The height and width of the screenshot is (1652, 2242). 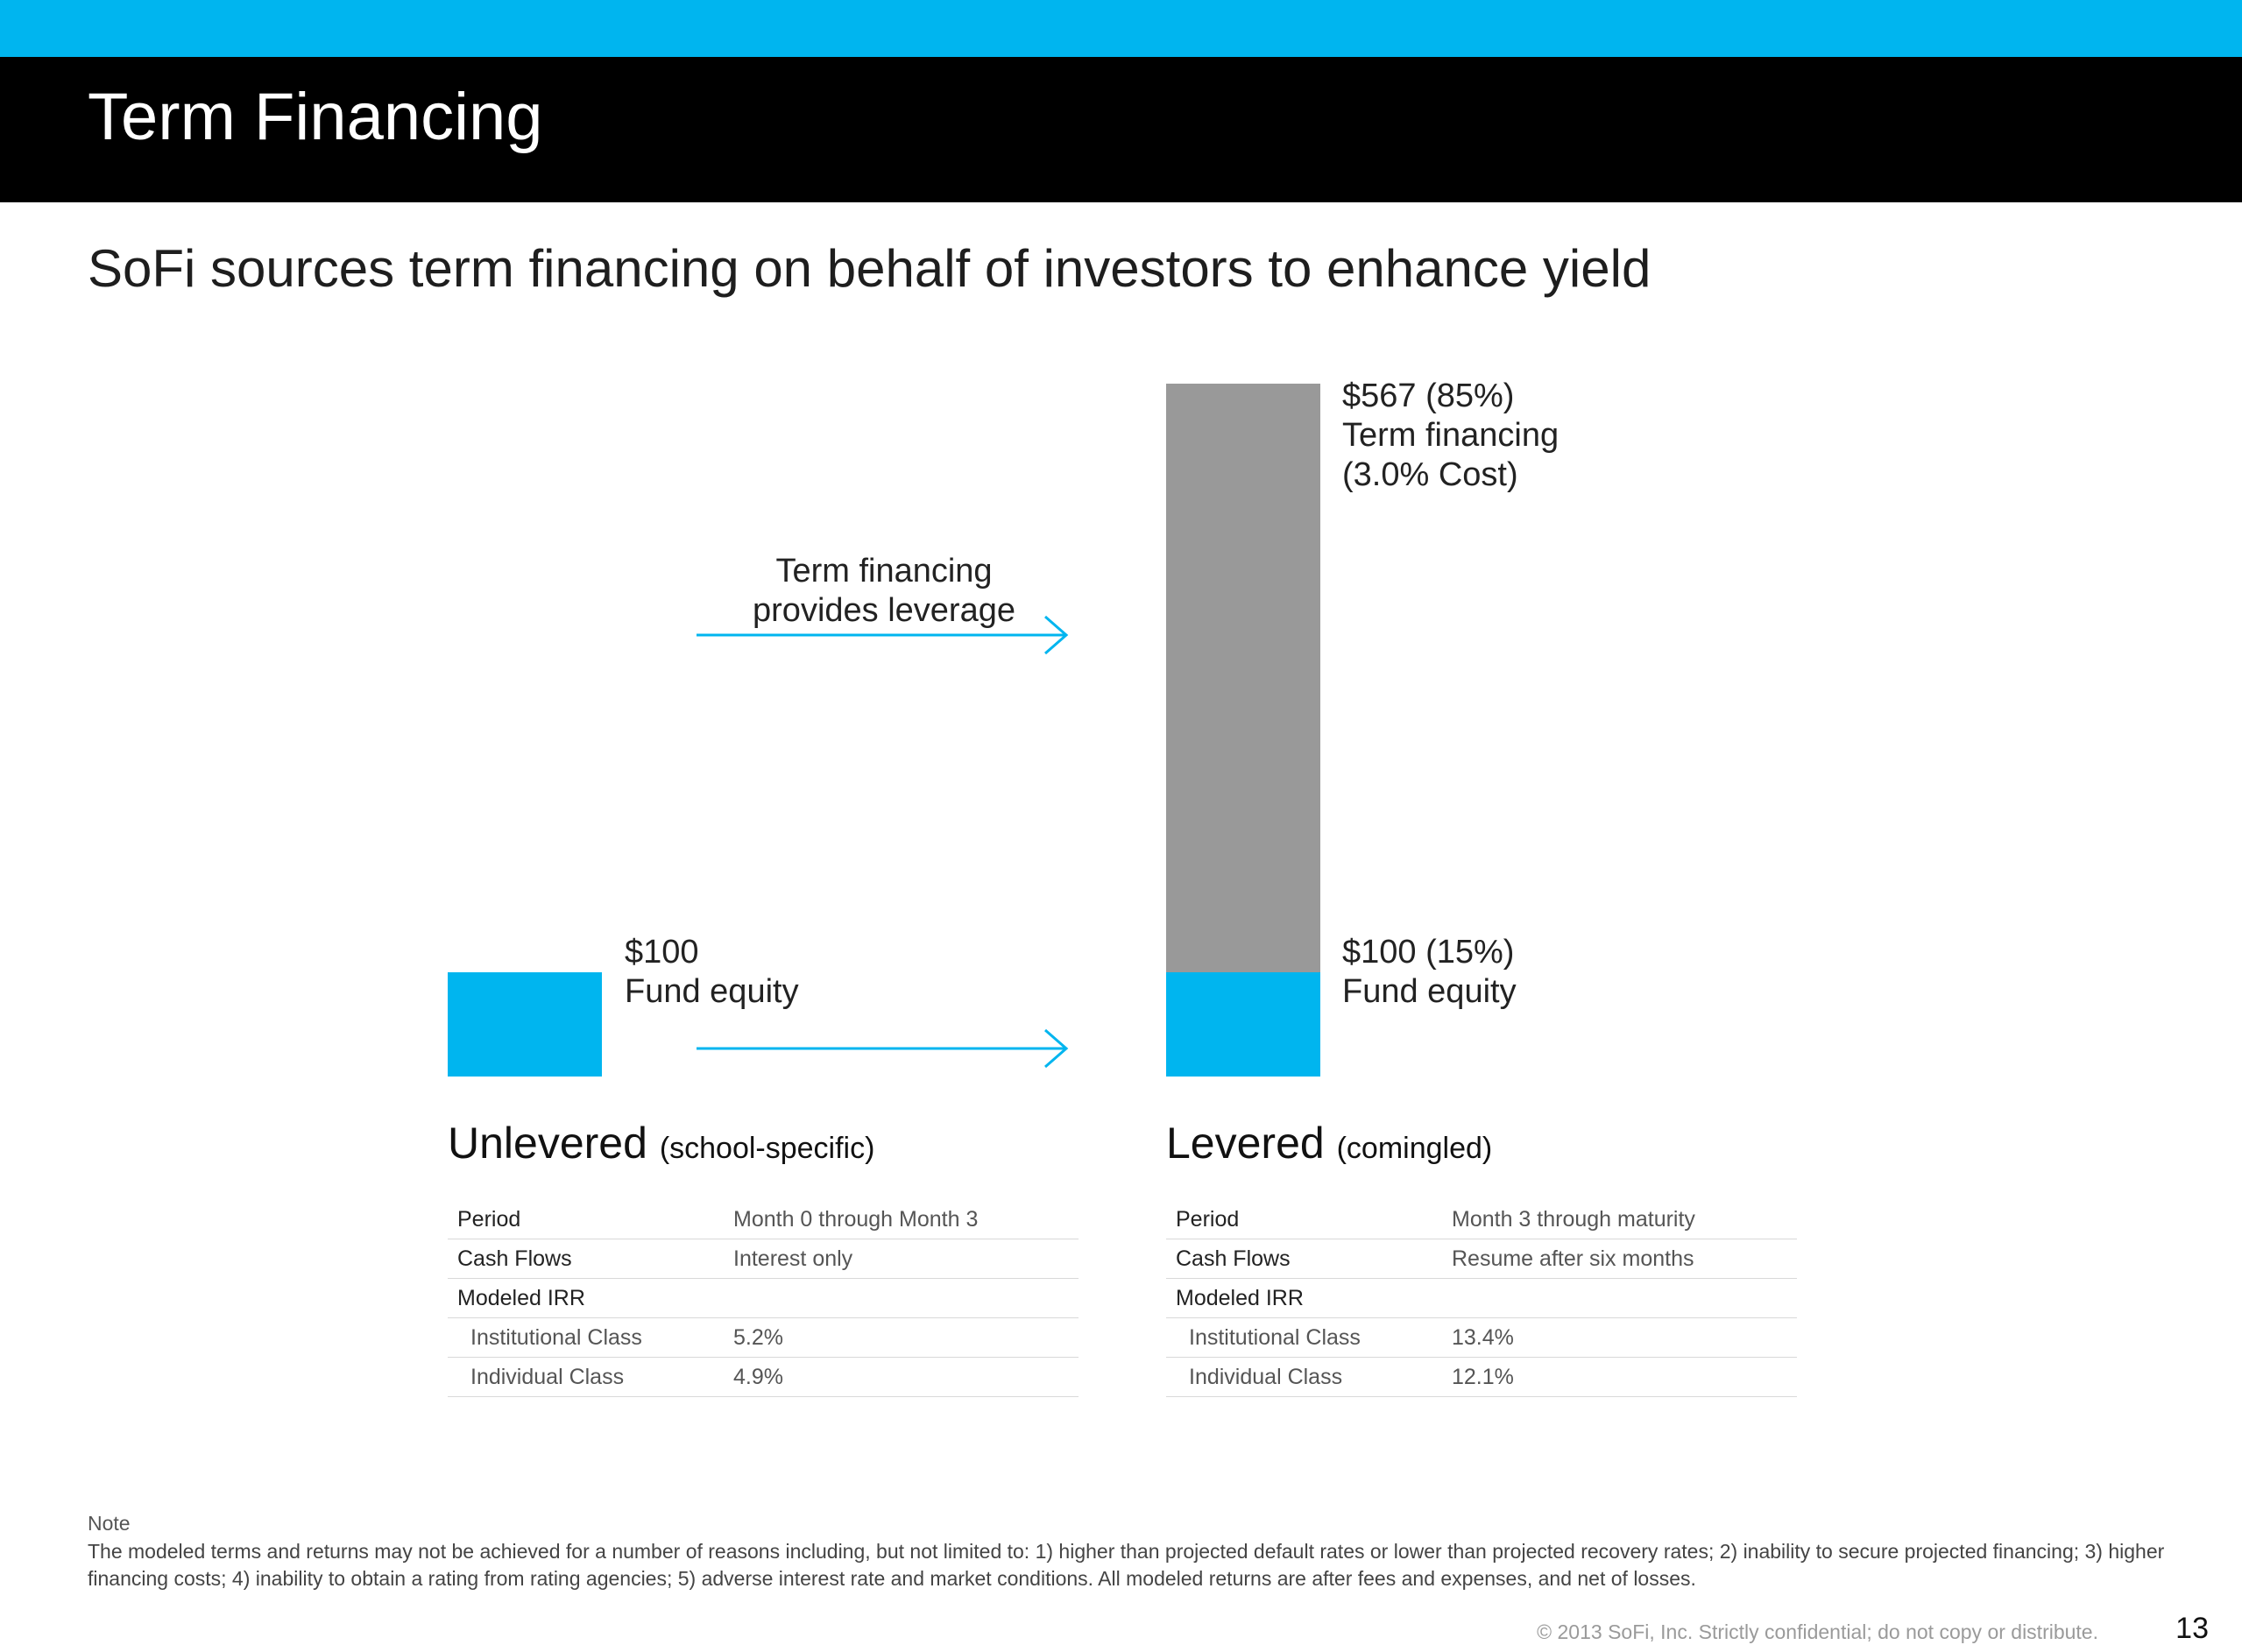 I want to click on levered-heading-sub: (comingled), so click(x=1415, y=1148).